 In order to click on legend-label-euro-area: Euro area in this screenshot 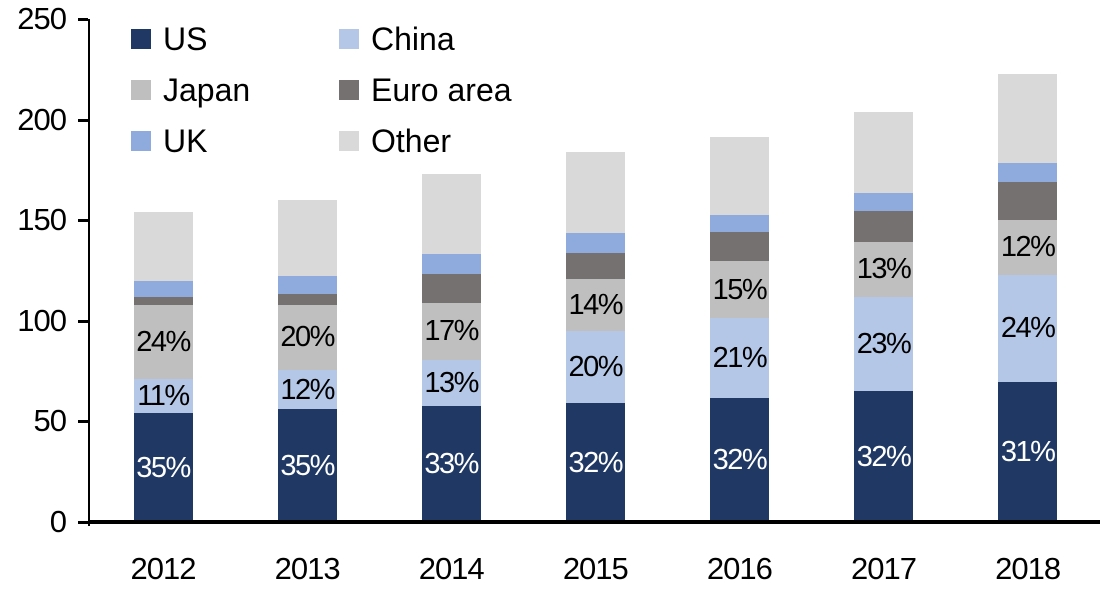, I will do `click(441, 90)`.